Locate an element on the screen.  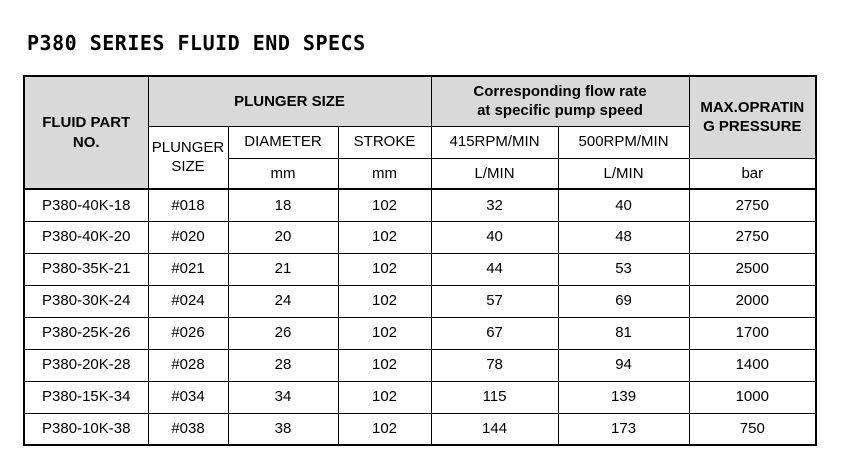
cell-diameter-mm: 24 is located at coordinates (283, 301).